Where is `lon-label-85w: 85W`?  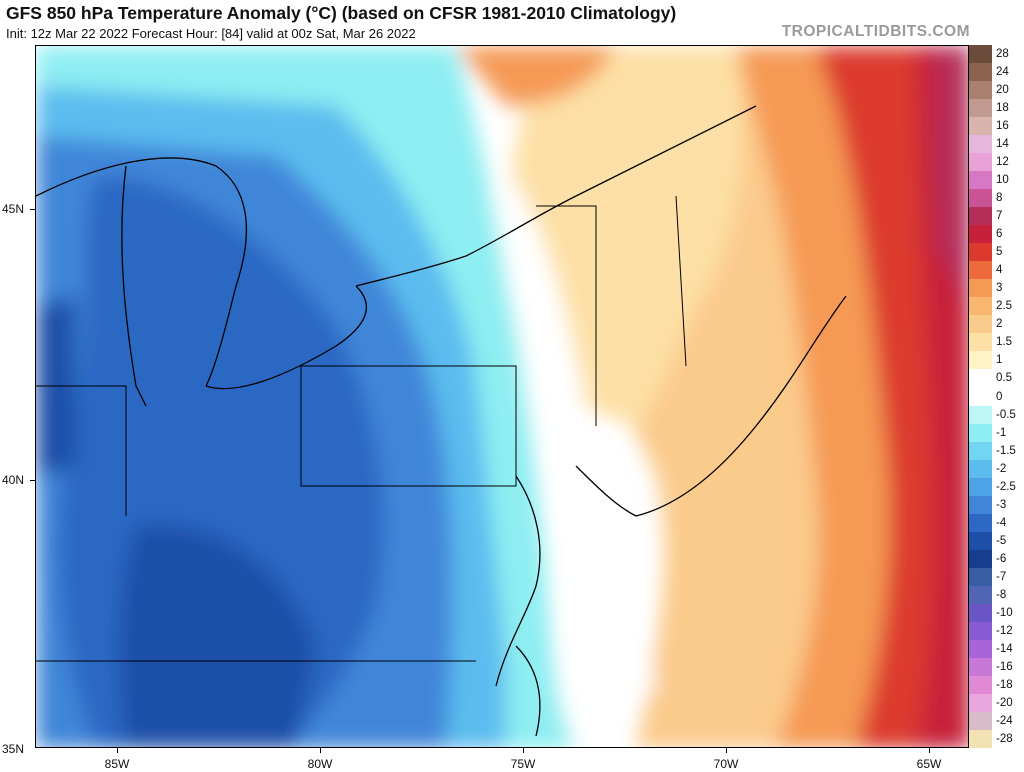
lon-label-85w: 85W is located at coordinates (117, 764).